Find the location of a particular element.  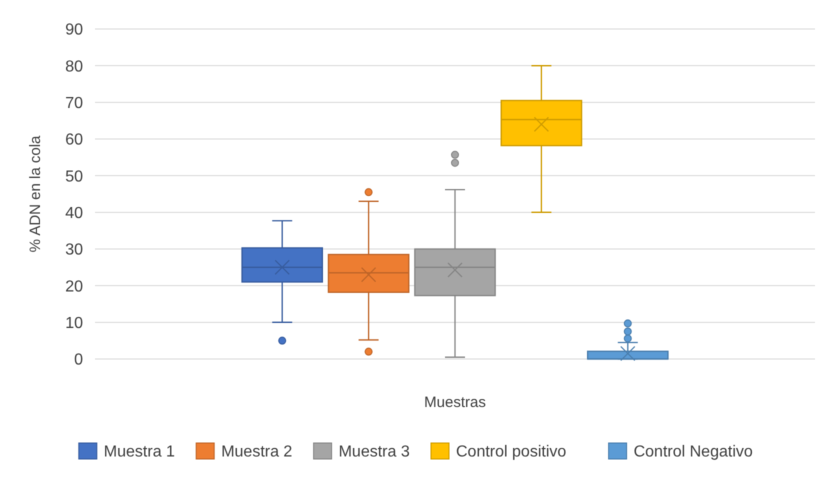

legend-label: Muestra 2 is located at coordinates (256, 452).